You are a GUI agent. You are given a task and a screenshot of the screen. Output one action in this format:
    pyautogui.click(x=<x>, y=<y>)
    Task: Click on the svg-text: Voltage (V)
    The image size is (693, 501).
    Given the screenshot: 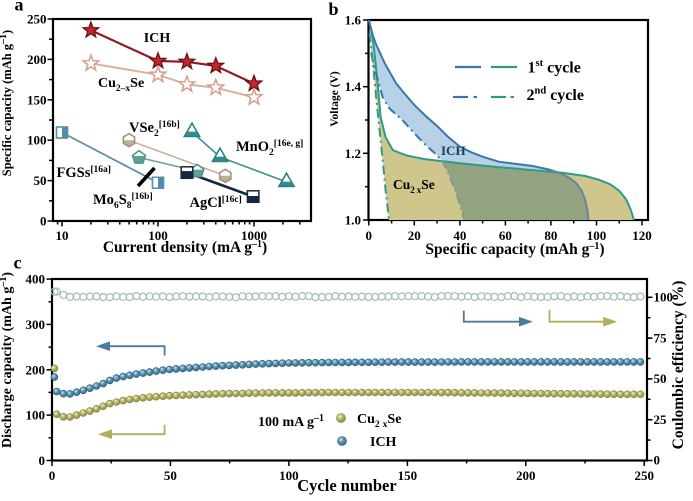 What is the action you would take?
    pyautogui.click(x=335, y=99)
    